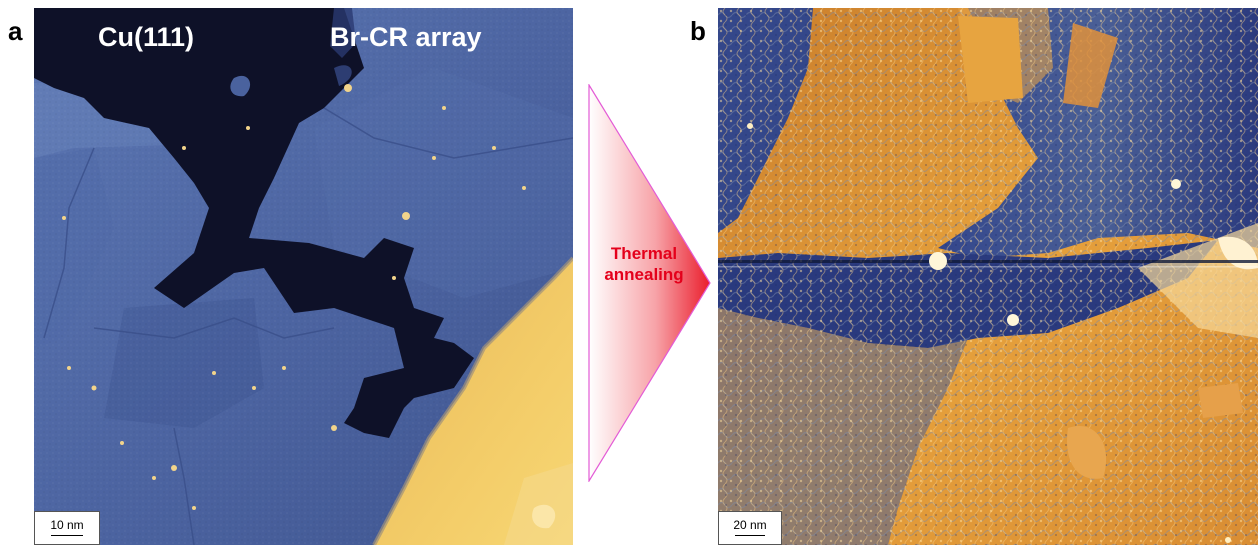  What do you see at coordinates (750, 535) in the screenshot?
I see `scalebar-b-line` at bounding box center [750, 535].